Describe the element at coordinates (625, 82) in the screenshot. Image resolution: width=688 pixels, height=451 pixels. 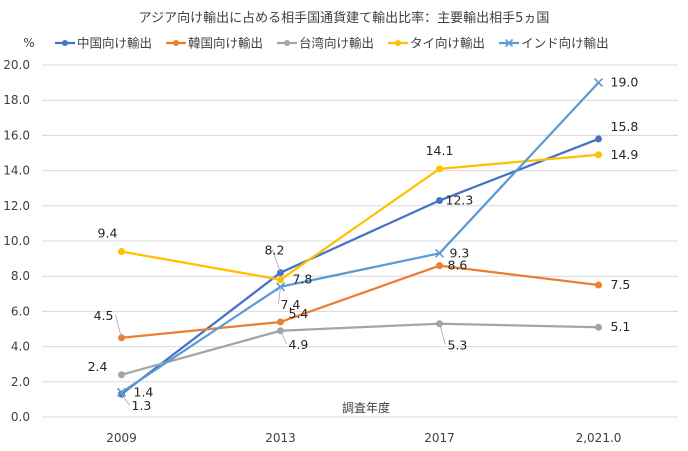
I see `data-label-4-3: 19.0` at that location.